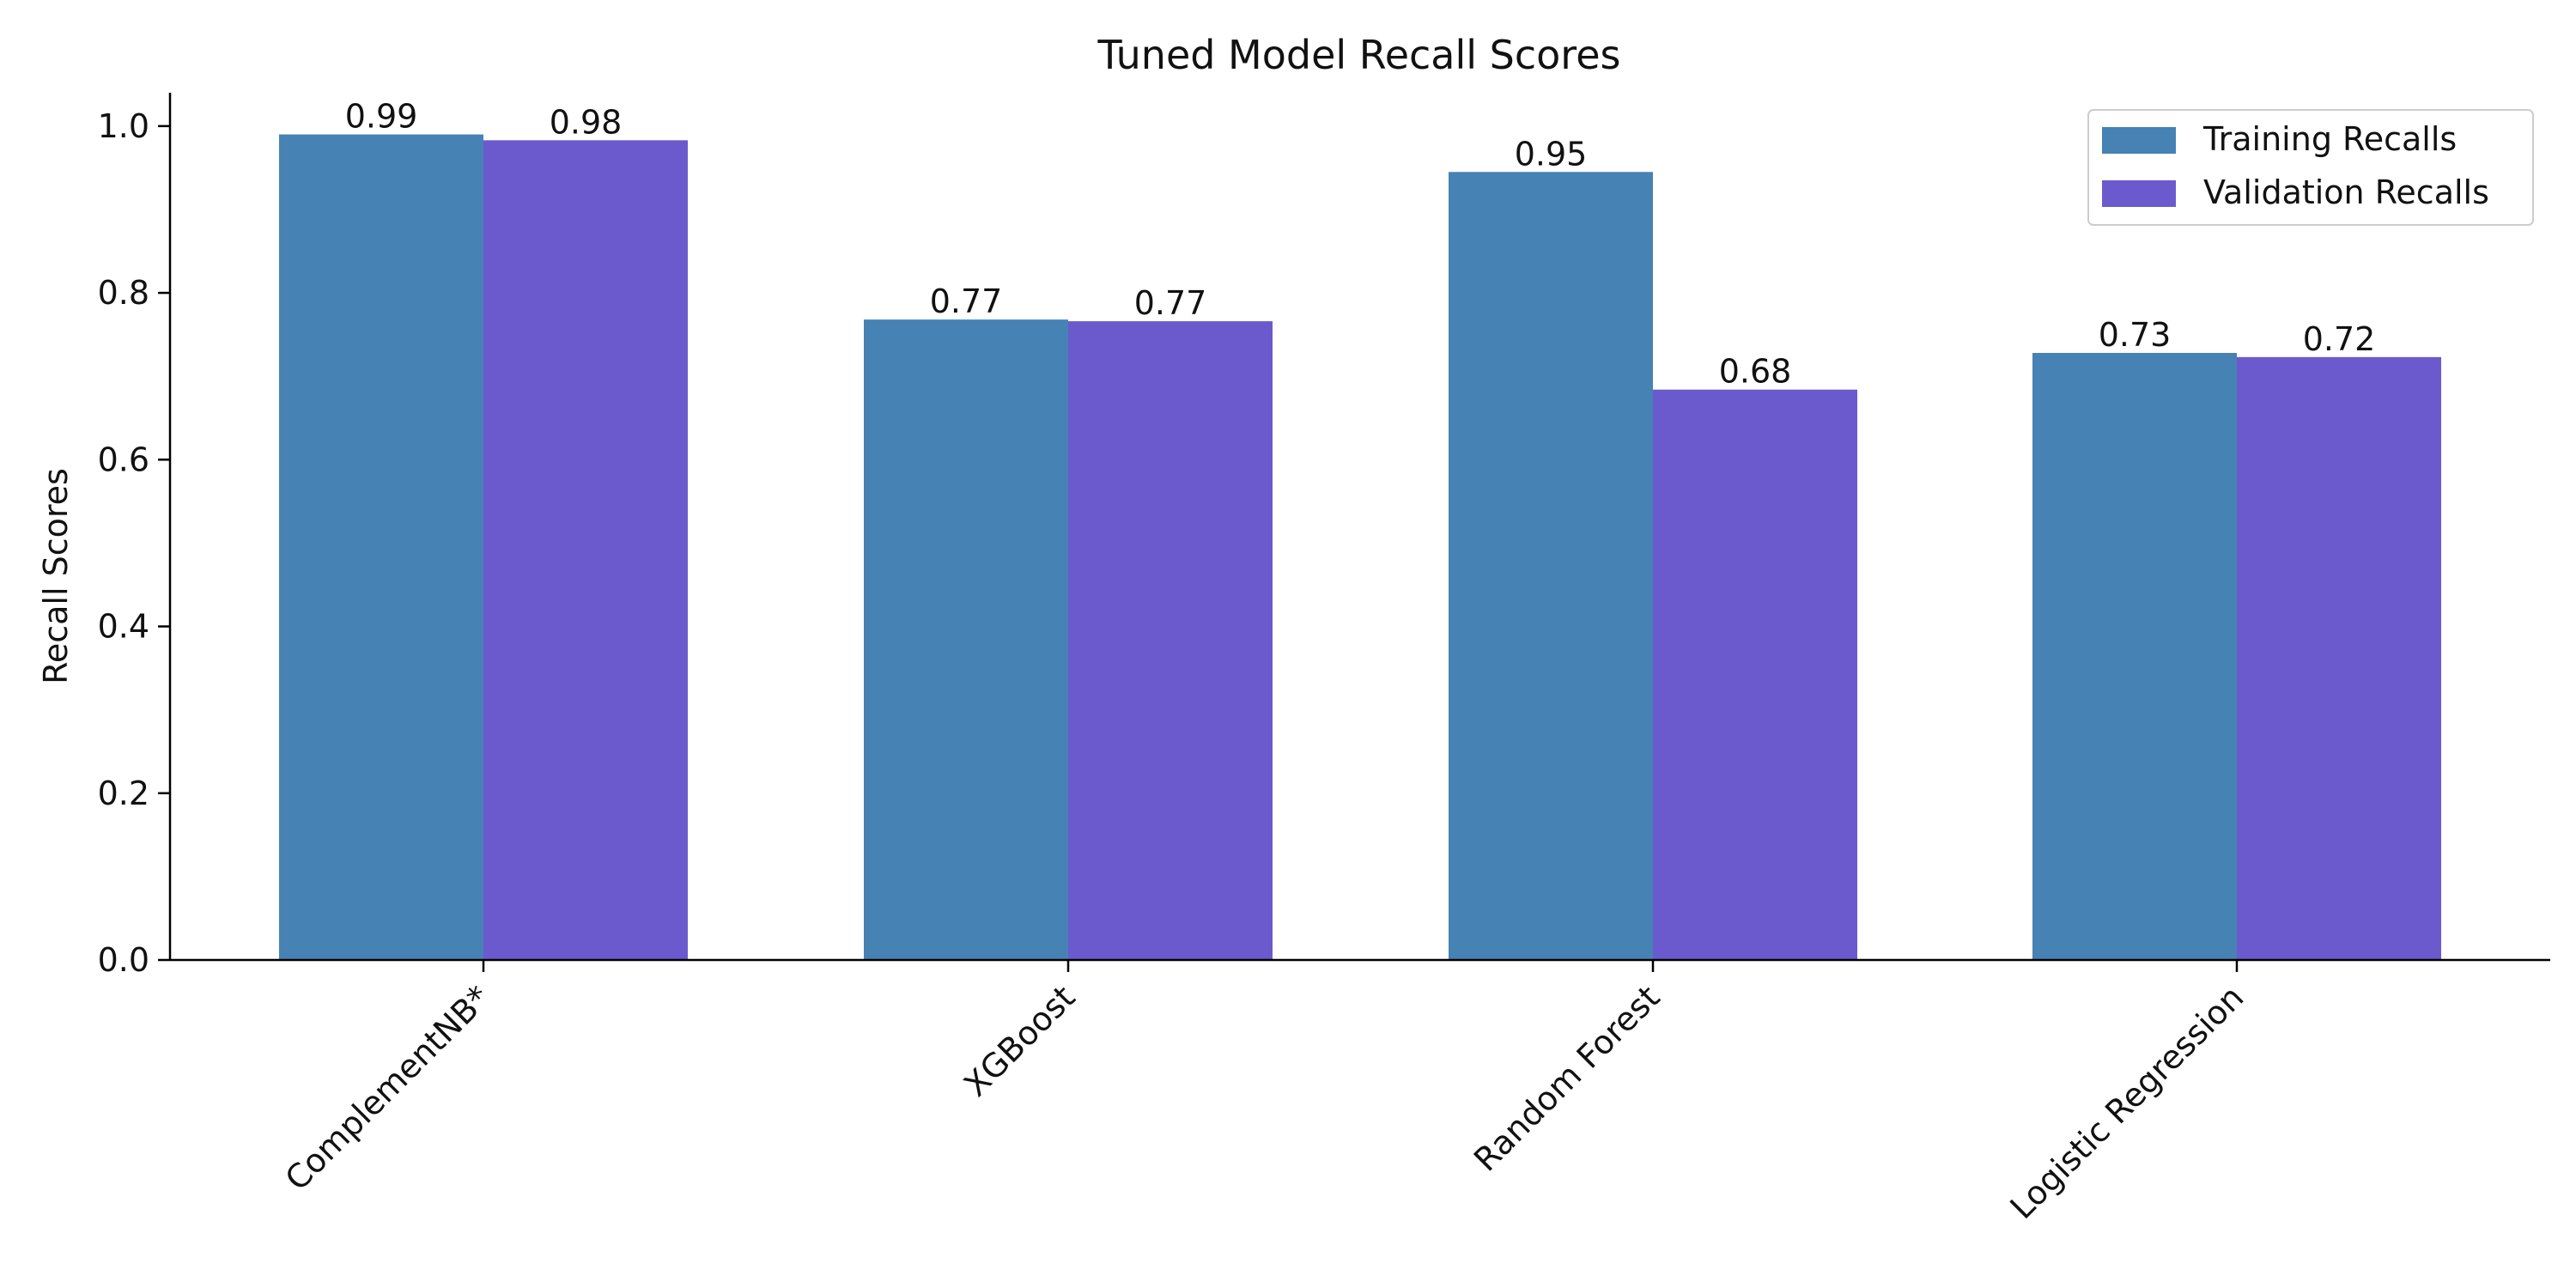  What do you see at coordinates (2329, 139) in the screenshot?
I see `legend-label-training: Training Recalls` at bounding box center [2329, 139].